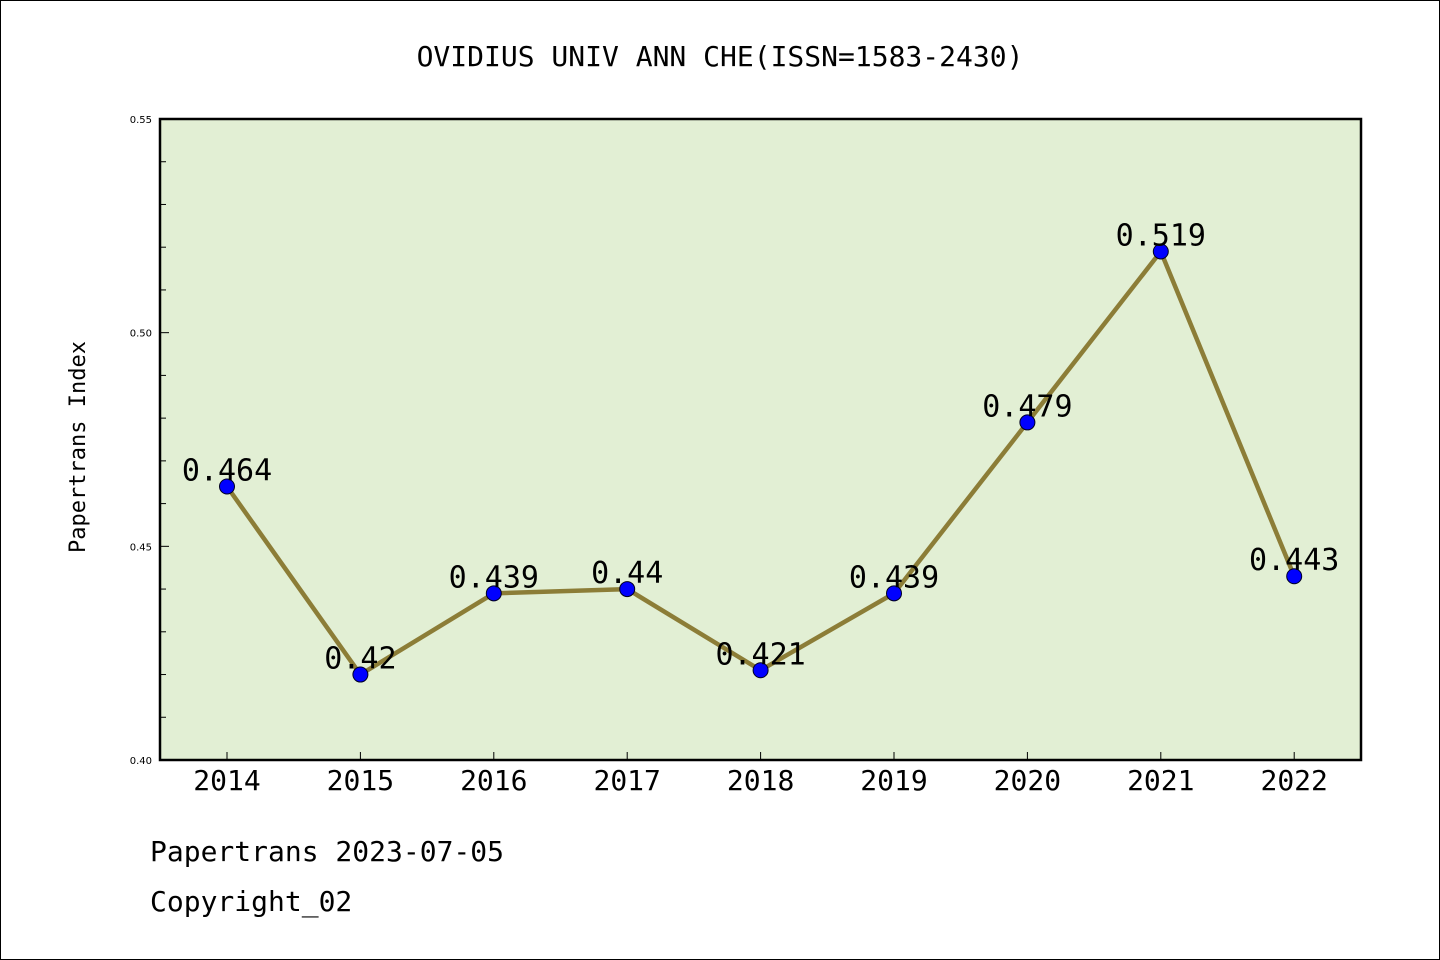  What do you see at coordinates (1293, 780) in the screenshot?
I see `x-tick-label: 2022` at bounding box center [1293, 780].